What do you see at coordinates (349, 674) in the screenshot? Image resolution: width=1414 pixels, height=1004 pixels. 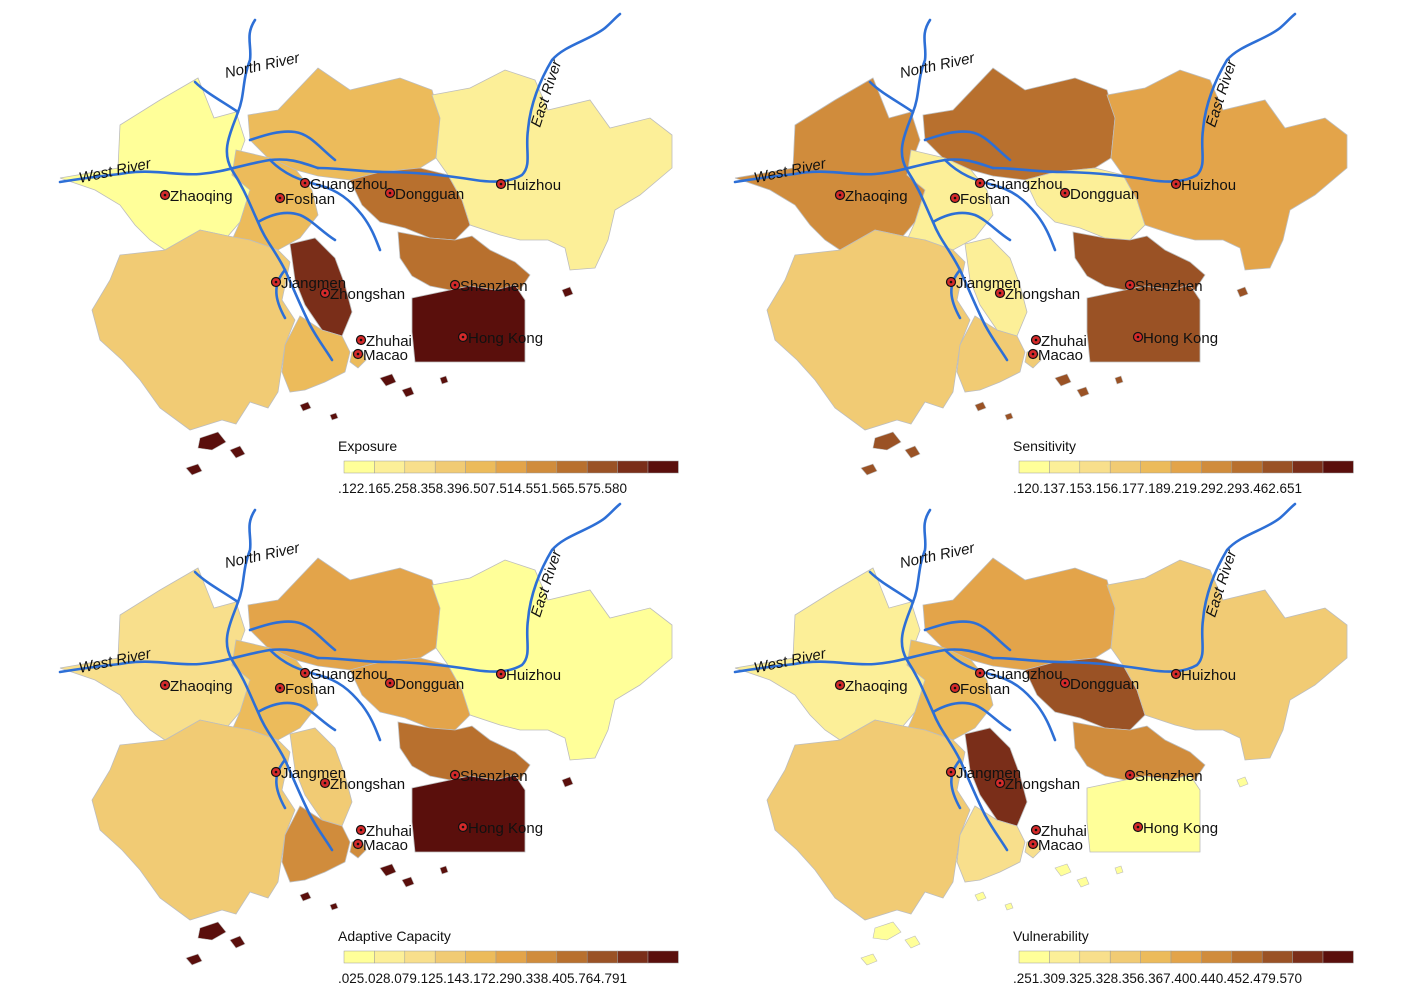 I see `city-label-guangzhou: Guangzhou` at bounding box center [349, 674].